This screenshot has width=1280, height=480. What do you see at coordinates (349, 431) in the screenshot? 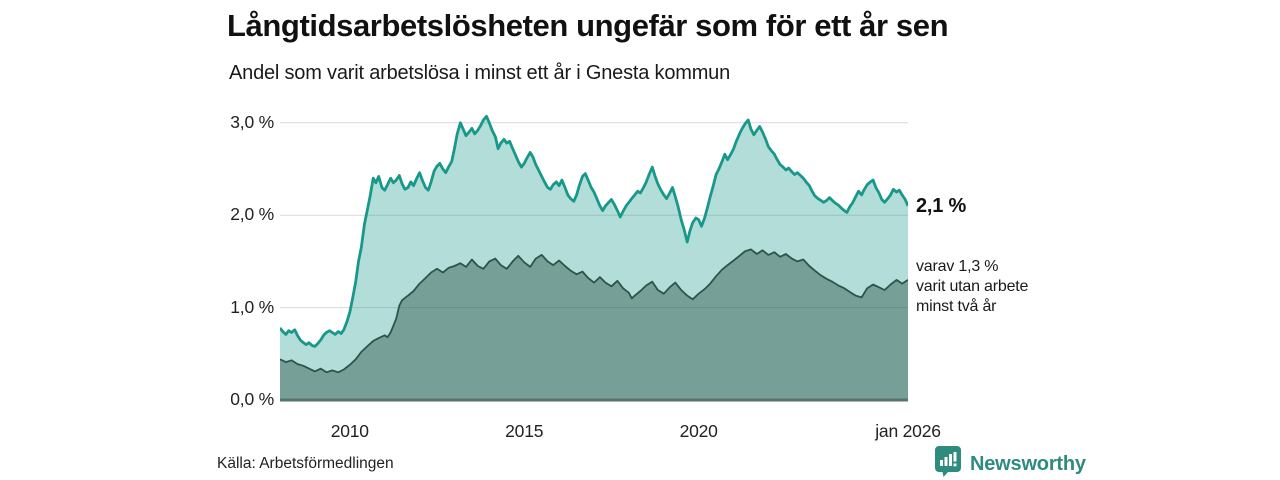
I see `x-tick-label: 2010` at bounding box center [349, 431].